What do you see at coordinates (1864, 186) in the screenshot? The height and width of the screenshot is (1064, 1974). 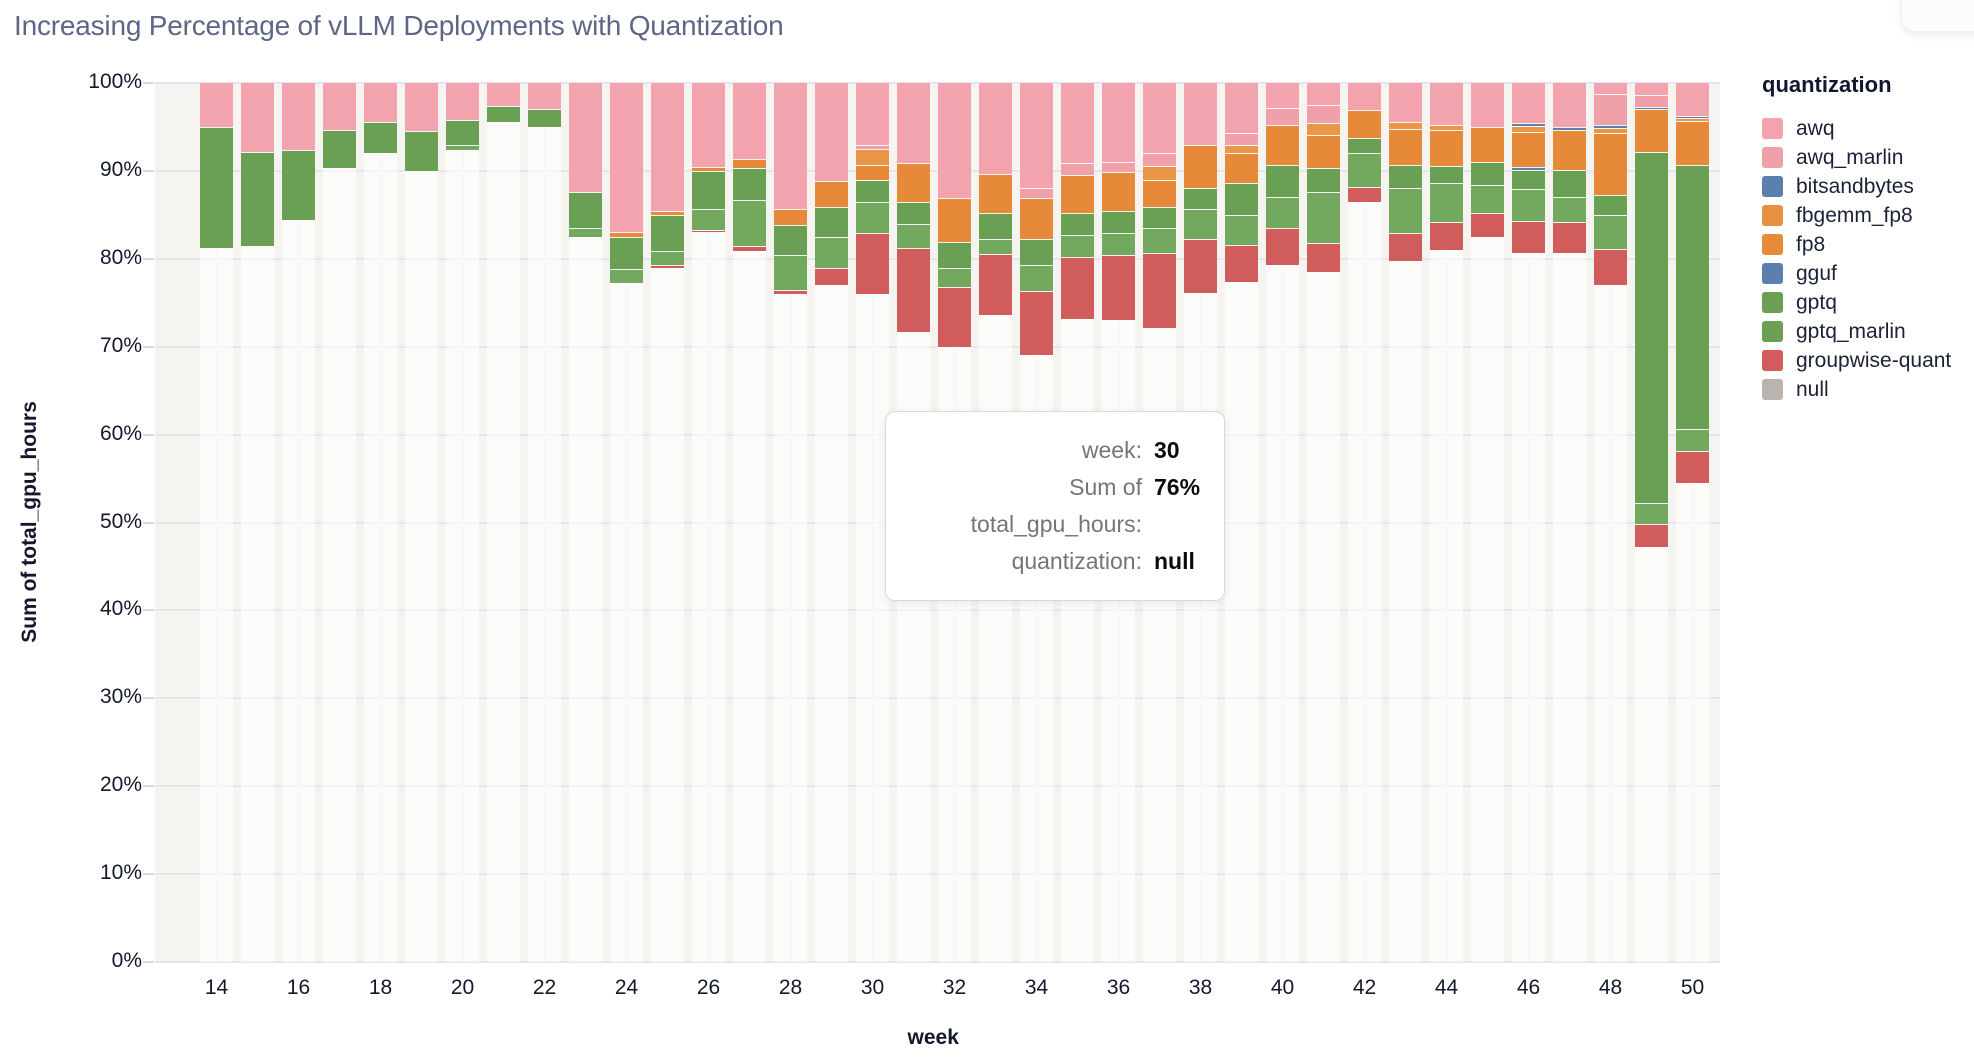 I see `legend-item-bitsandbytes: bitsandbytes` at bounding box center [1864, 186].